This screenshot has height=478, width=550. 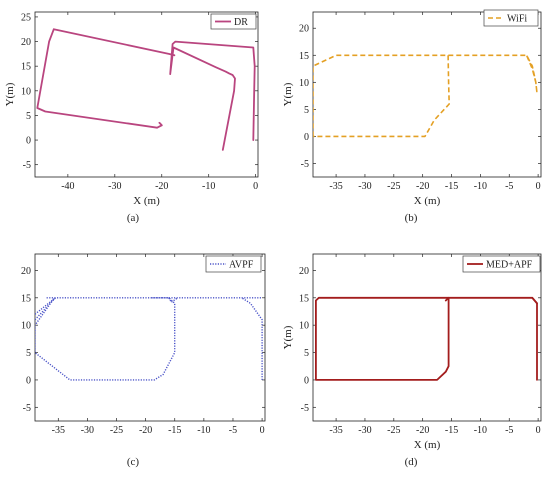 I want to click on legend: DR, so click(x=233, y=21).